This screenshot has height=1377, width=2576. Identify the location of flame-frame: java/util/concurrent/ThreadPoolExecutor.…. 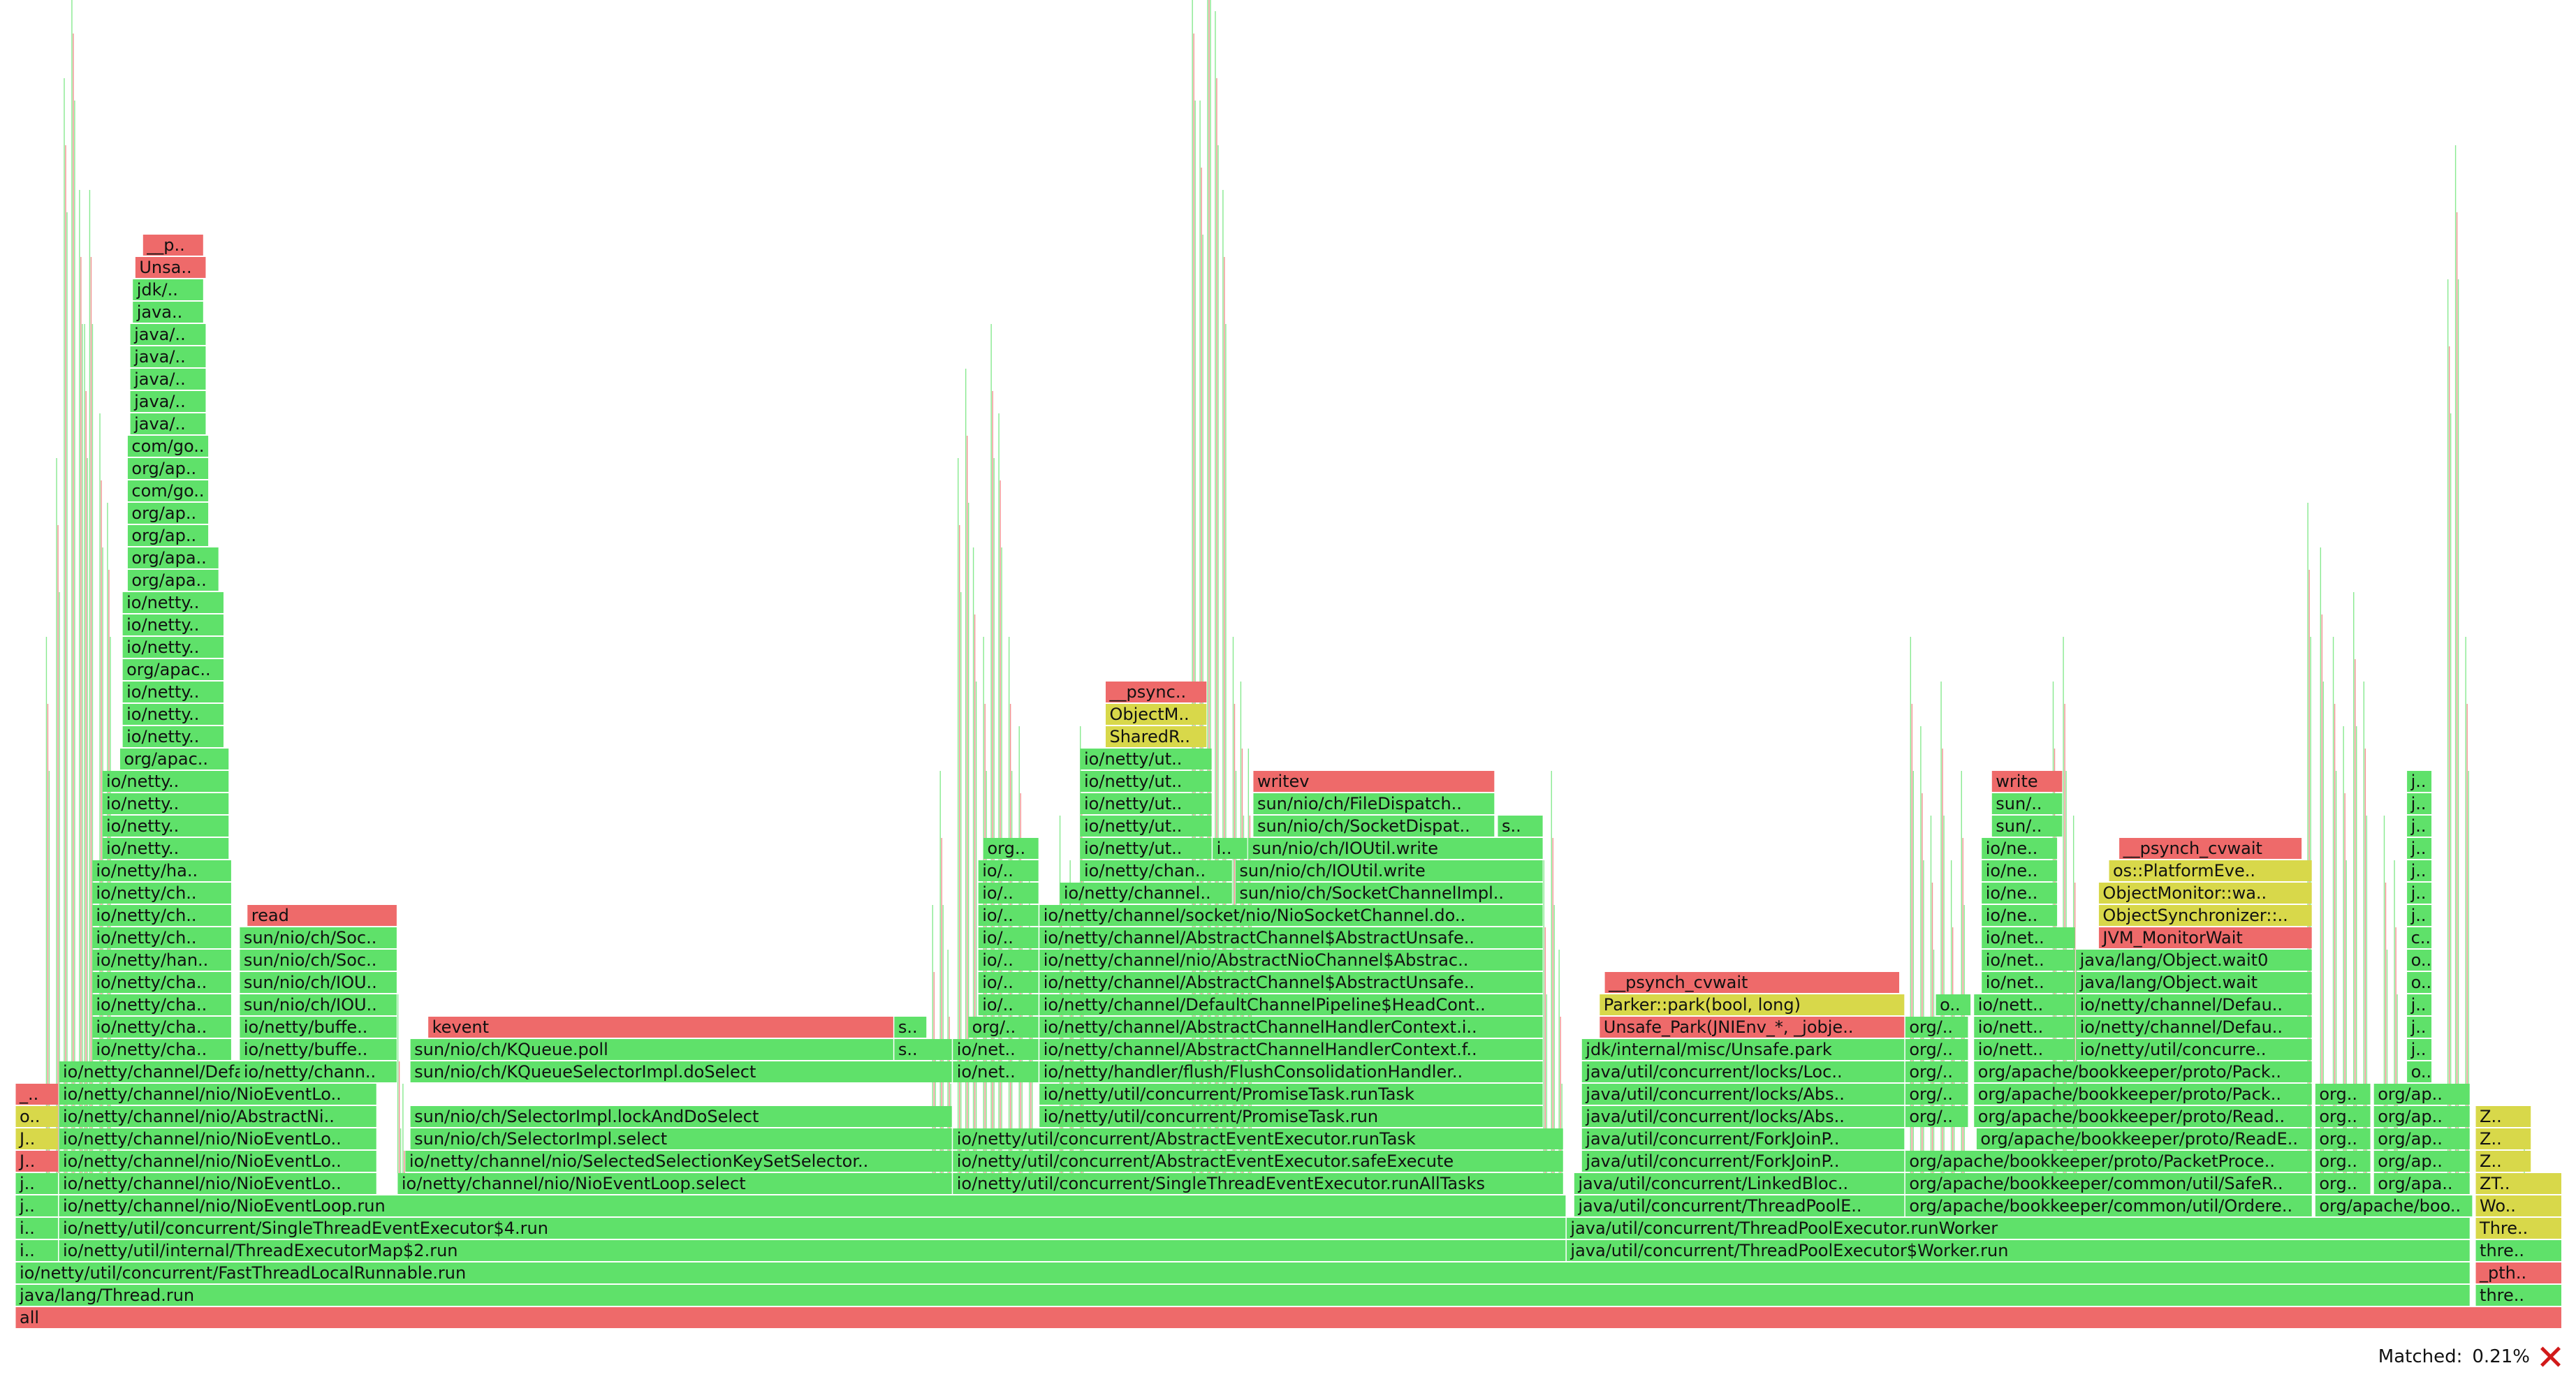
(2018, 1228).